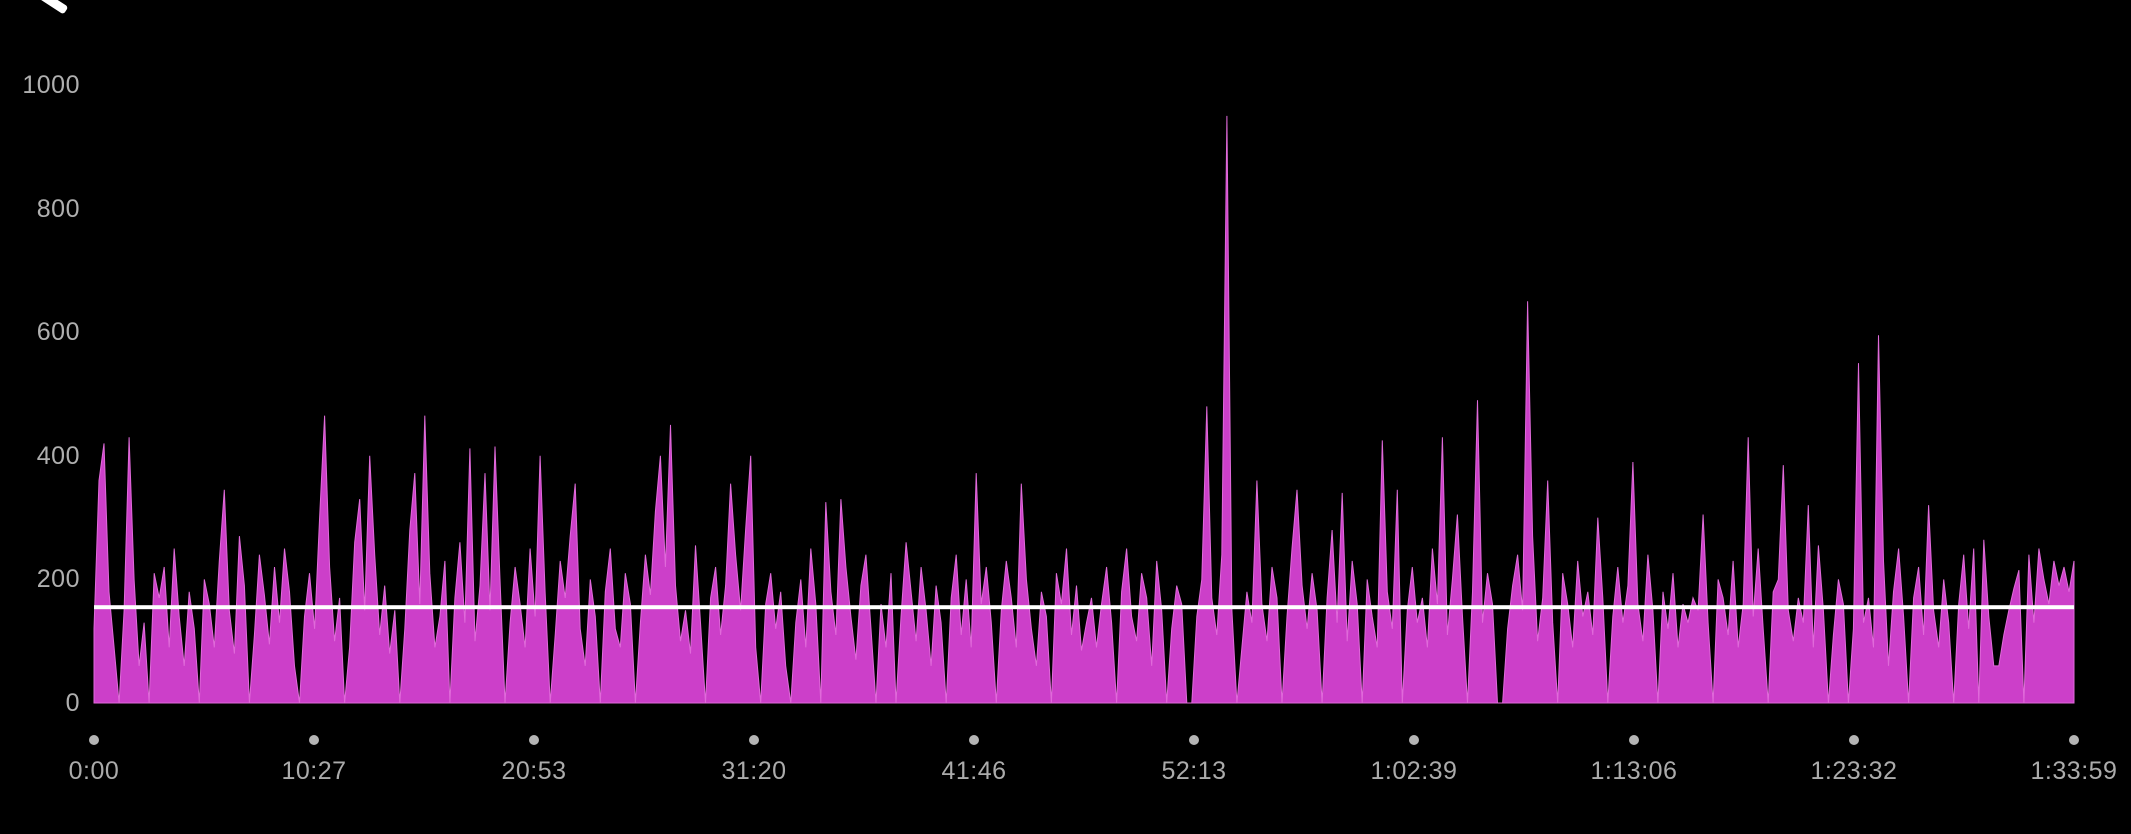 The width and height of the screenshot is (2131, 834). Describe the element at coordinates (1634, 771) in the screenshot. I see `x-axis-label: 1:13:06` at that location.